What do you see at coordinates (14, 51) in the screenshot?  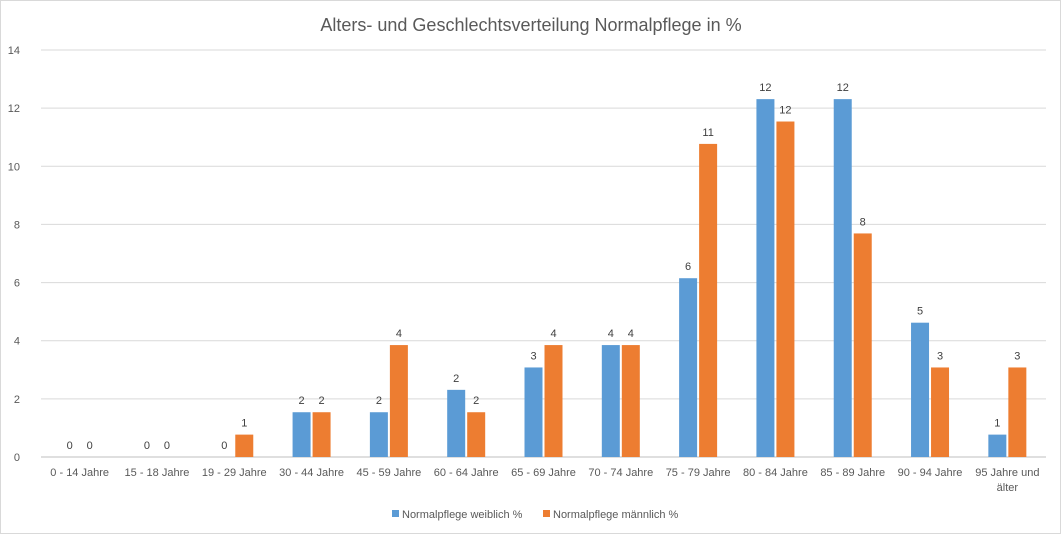 I see `y-tick-label: 14` at bounding box center [14, 51].